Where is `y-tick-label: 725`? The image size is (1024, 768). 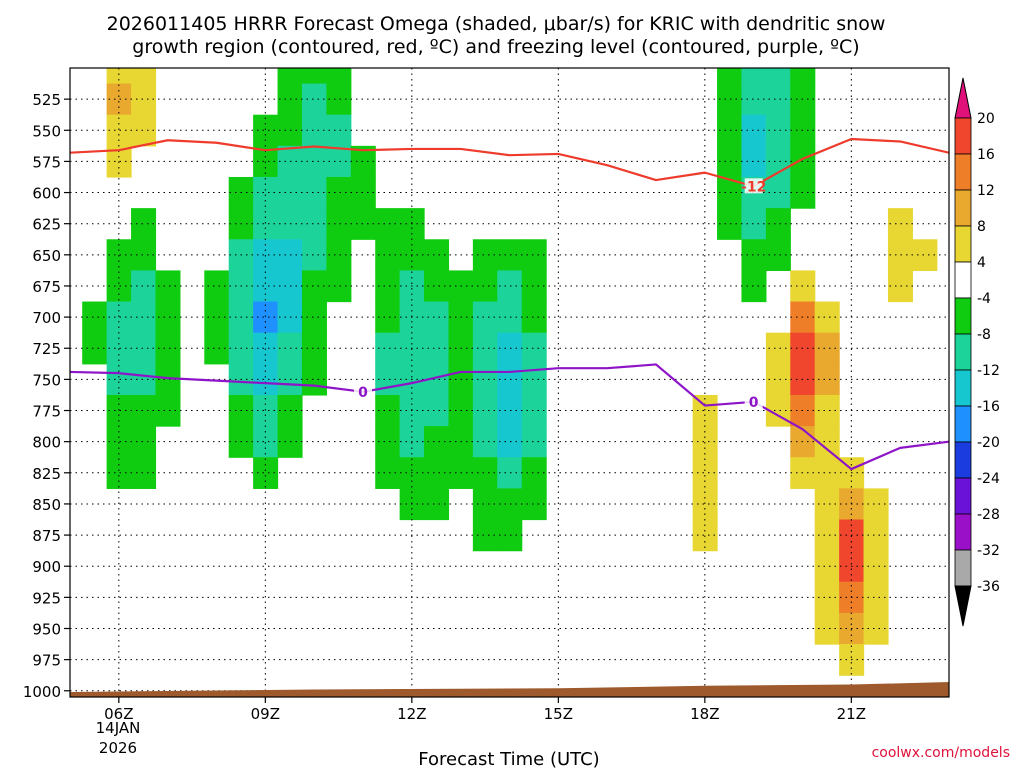
y-tick-label: 725 is located at coordinates (46, 349).